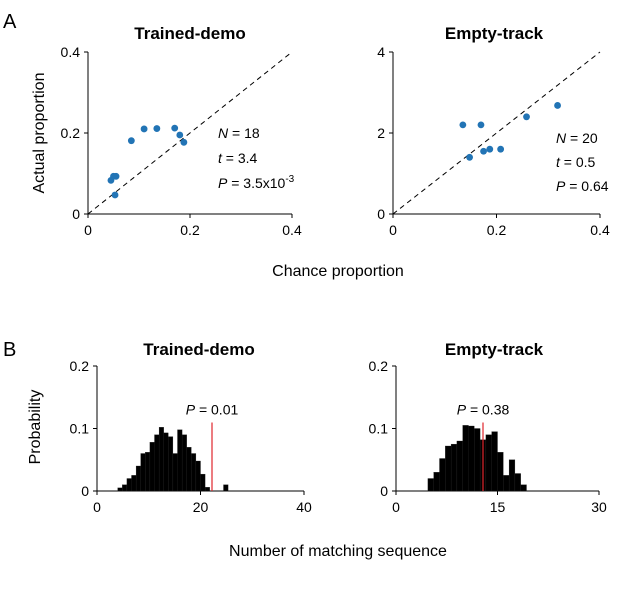  I want to click on chart-2-stat-t: t = 0.5, so click(576, 162).